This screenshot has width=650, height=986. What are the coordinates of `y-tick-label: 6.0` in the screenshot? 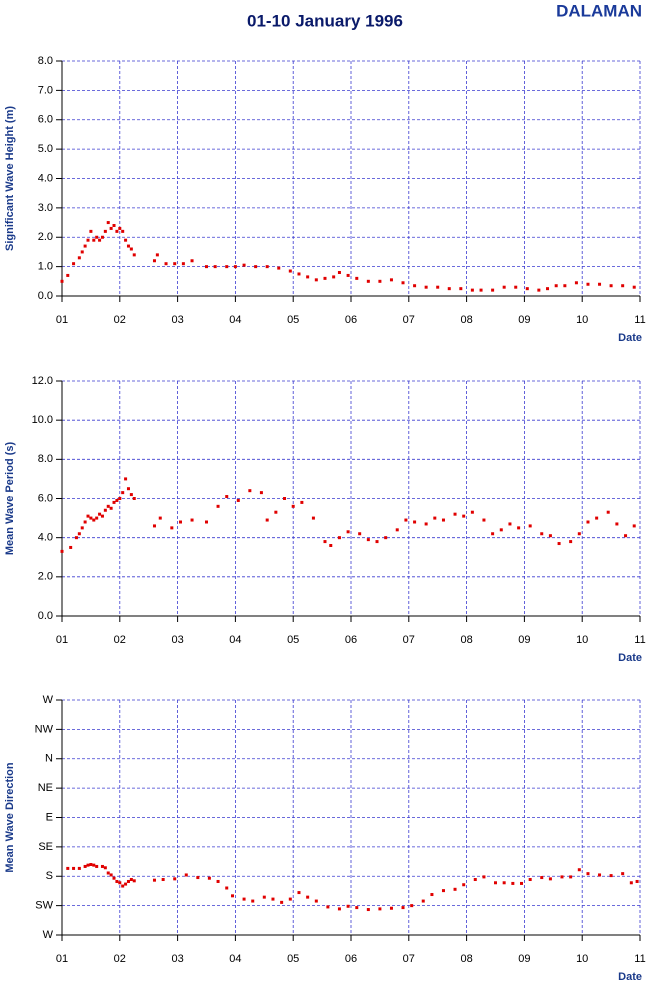 It's located at (45, 498).